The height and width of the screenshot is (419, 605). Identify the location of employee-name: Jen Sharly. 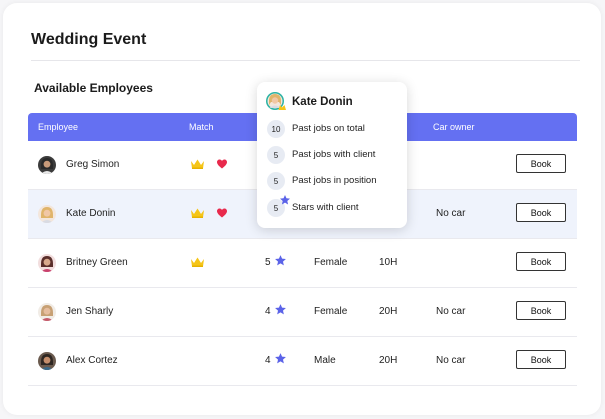
(90, 311).